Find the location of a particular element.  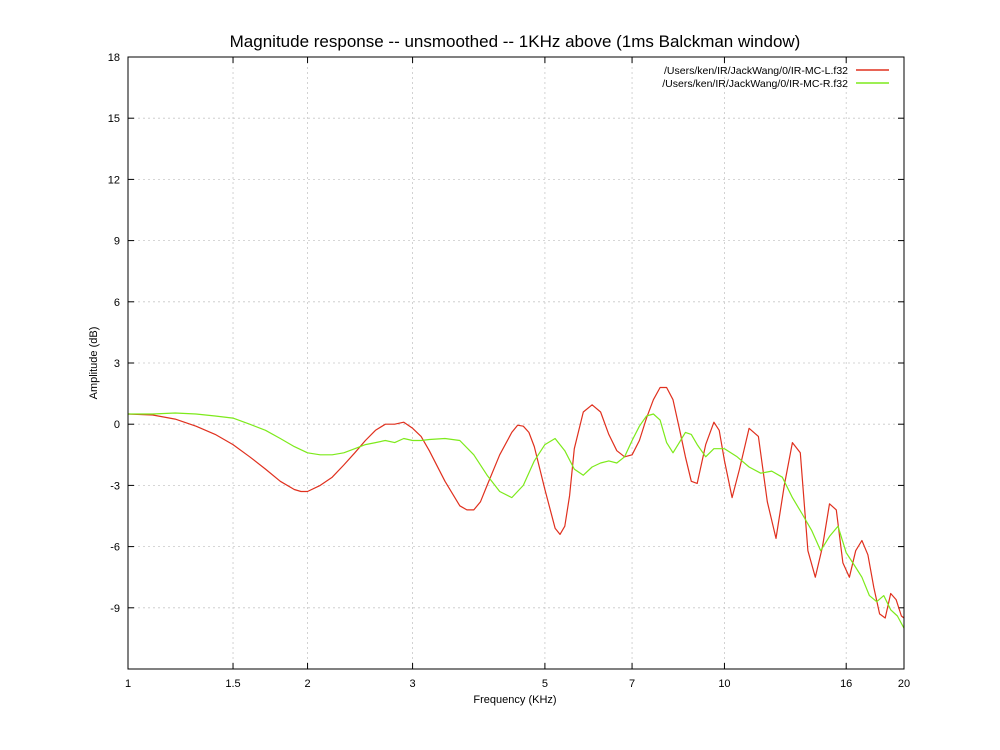

x-tick-label: 5 is located at coordinates (545, 684).